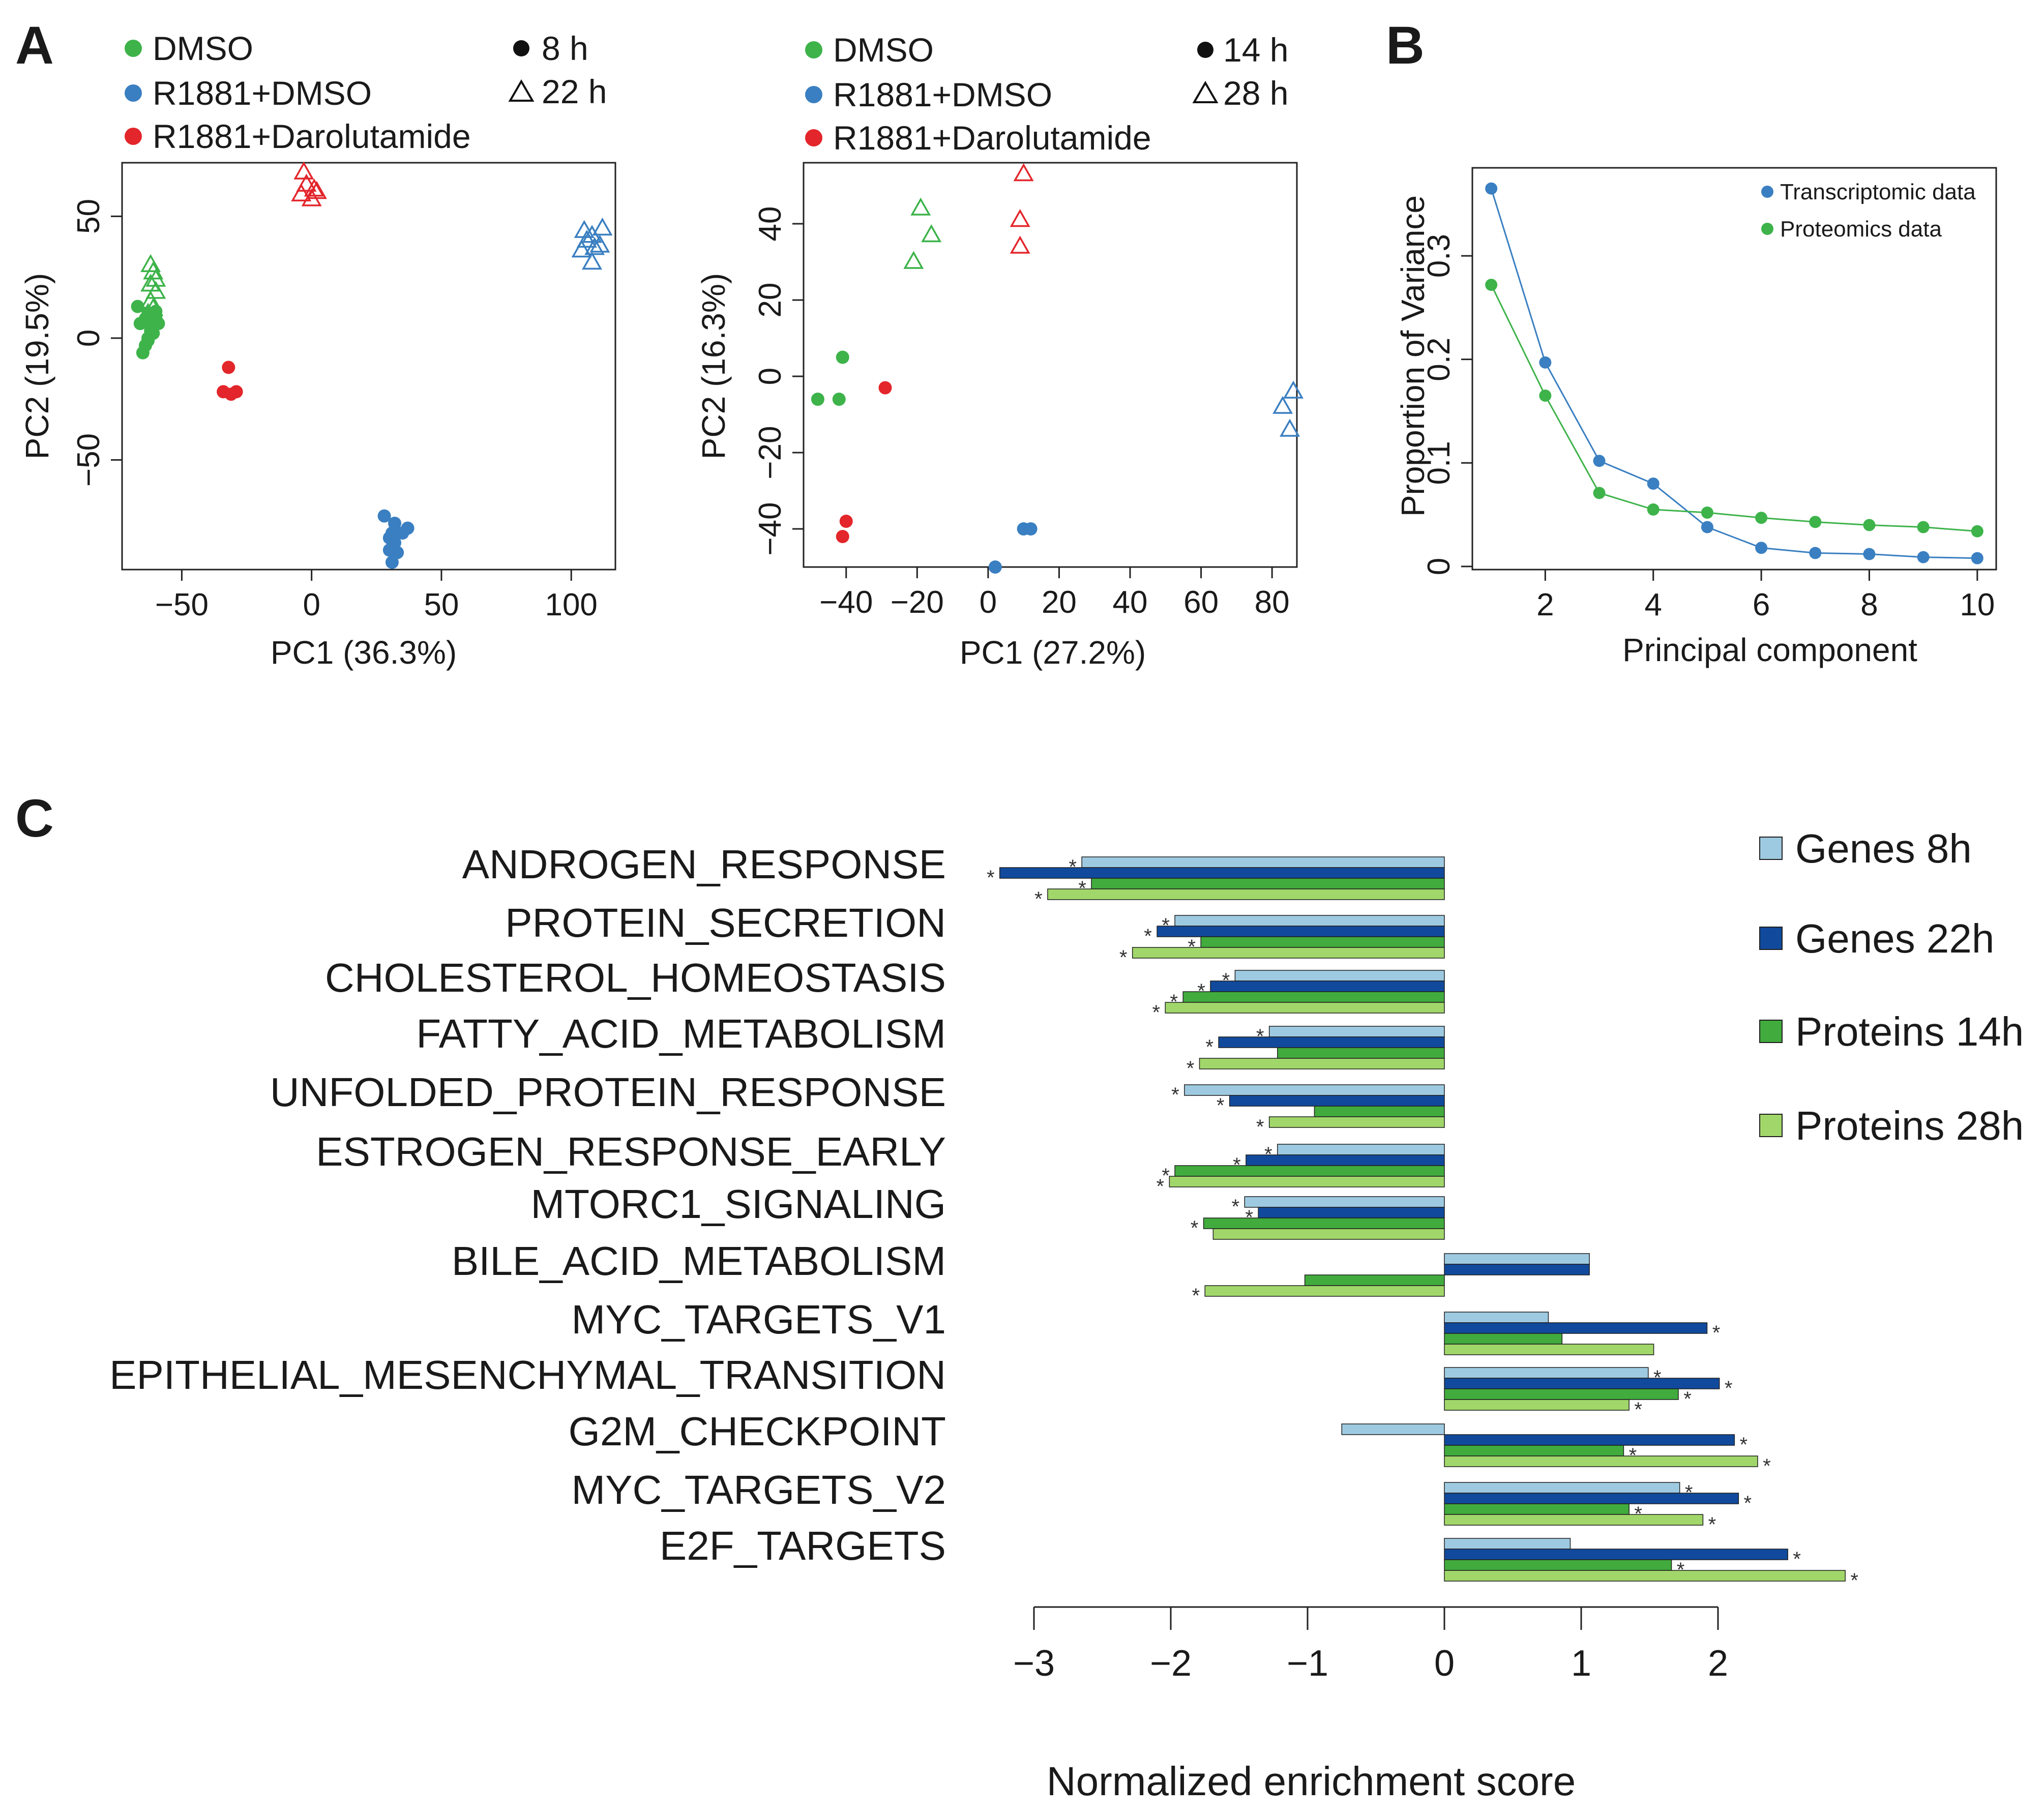 Image resolution: width=2044 pixels, height=1814 pixels. I want to click on c-legend-label: Genes 22h, so click(1895, 939).